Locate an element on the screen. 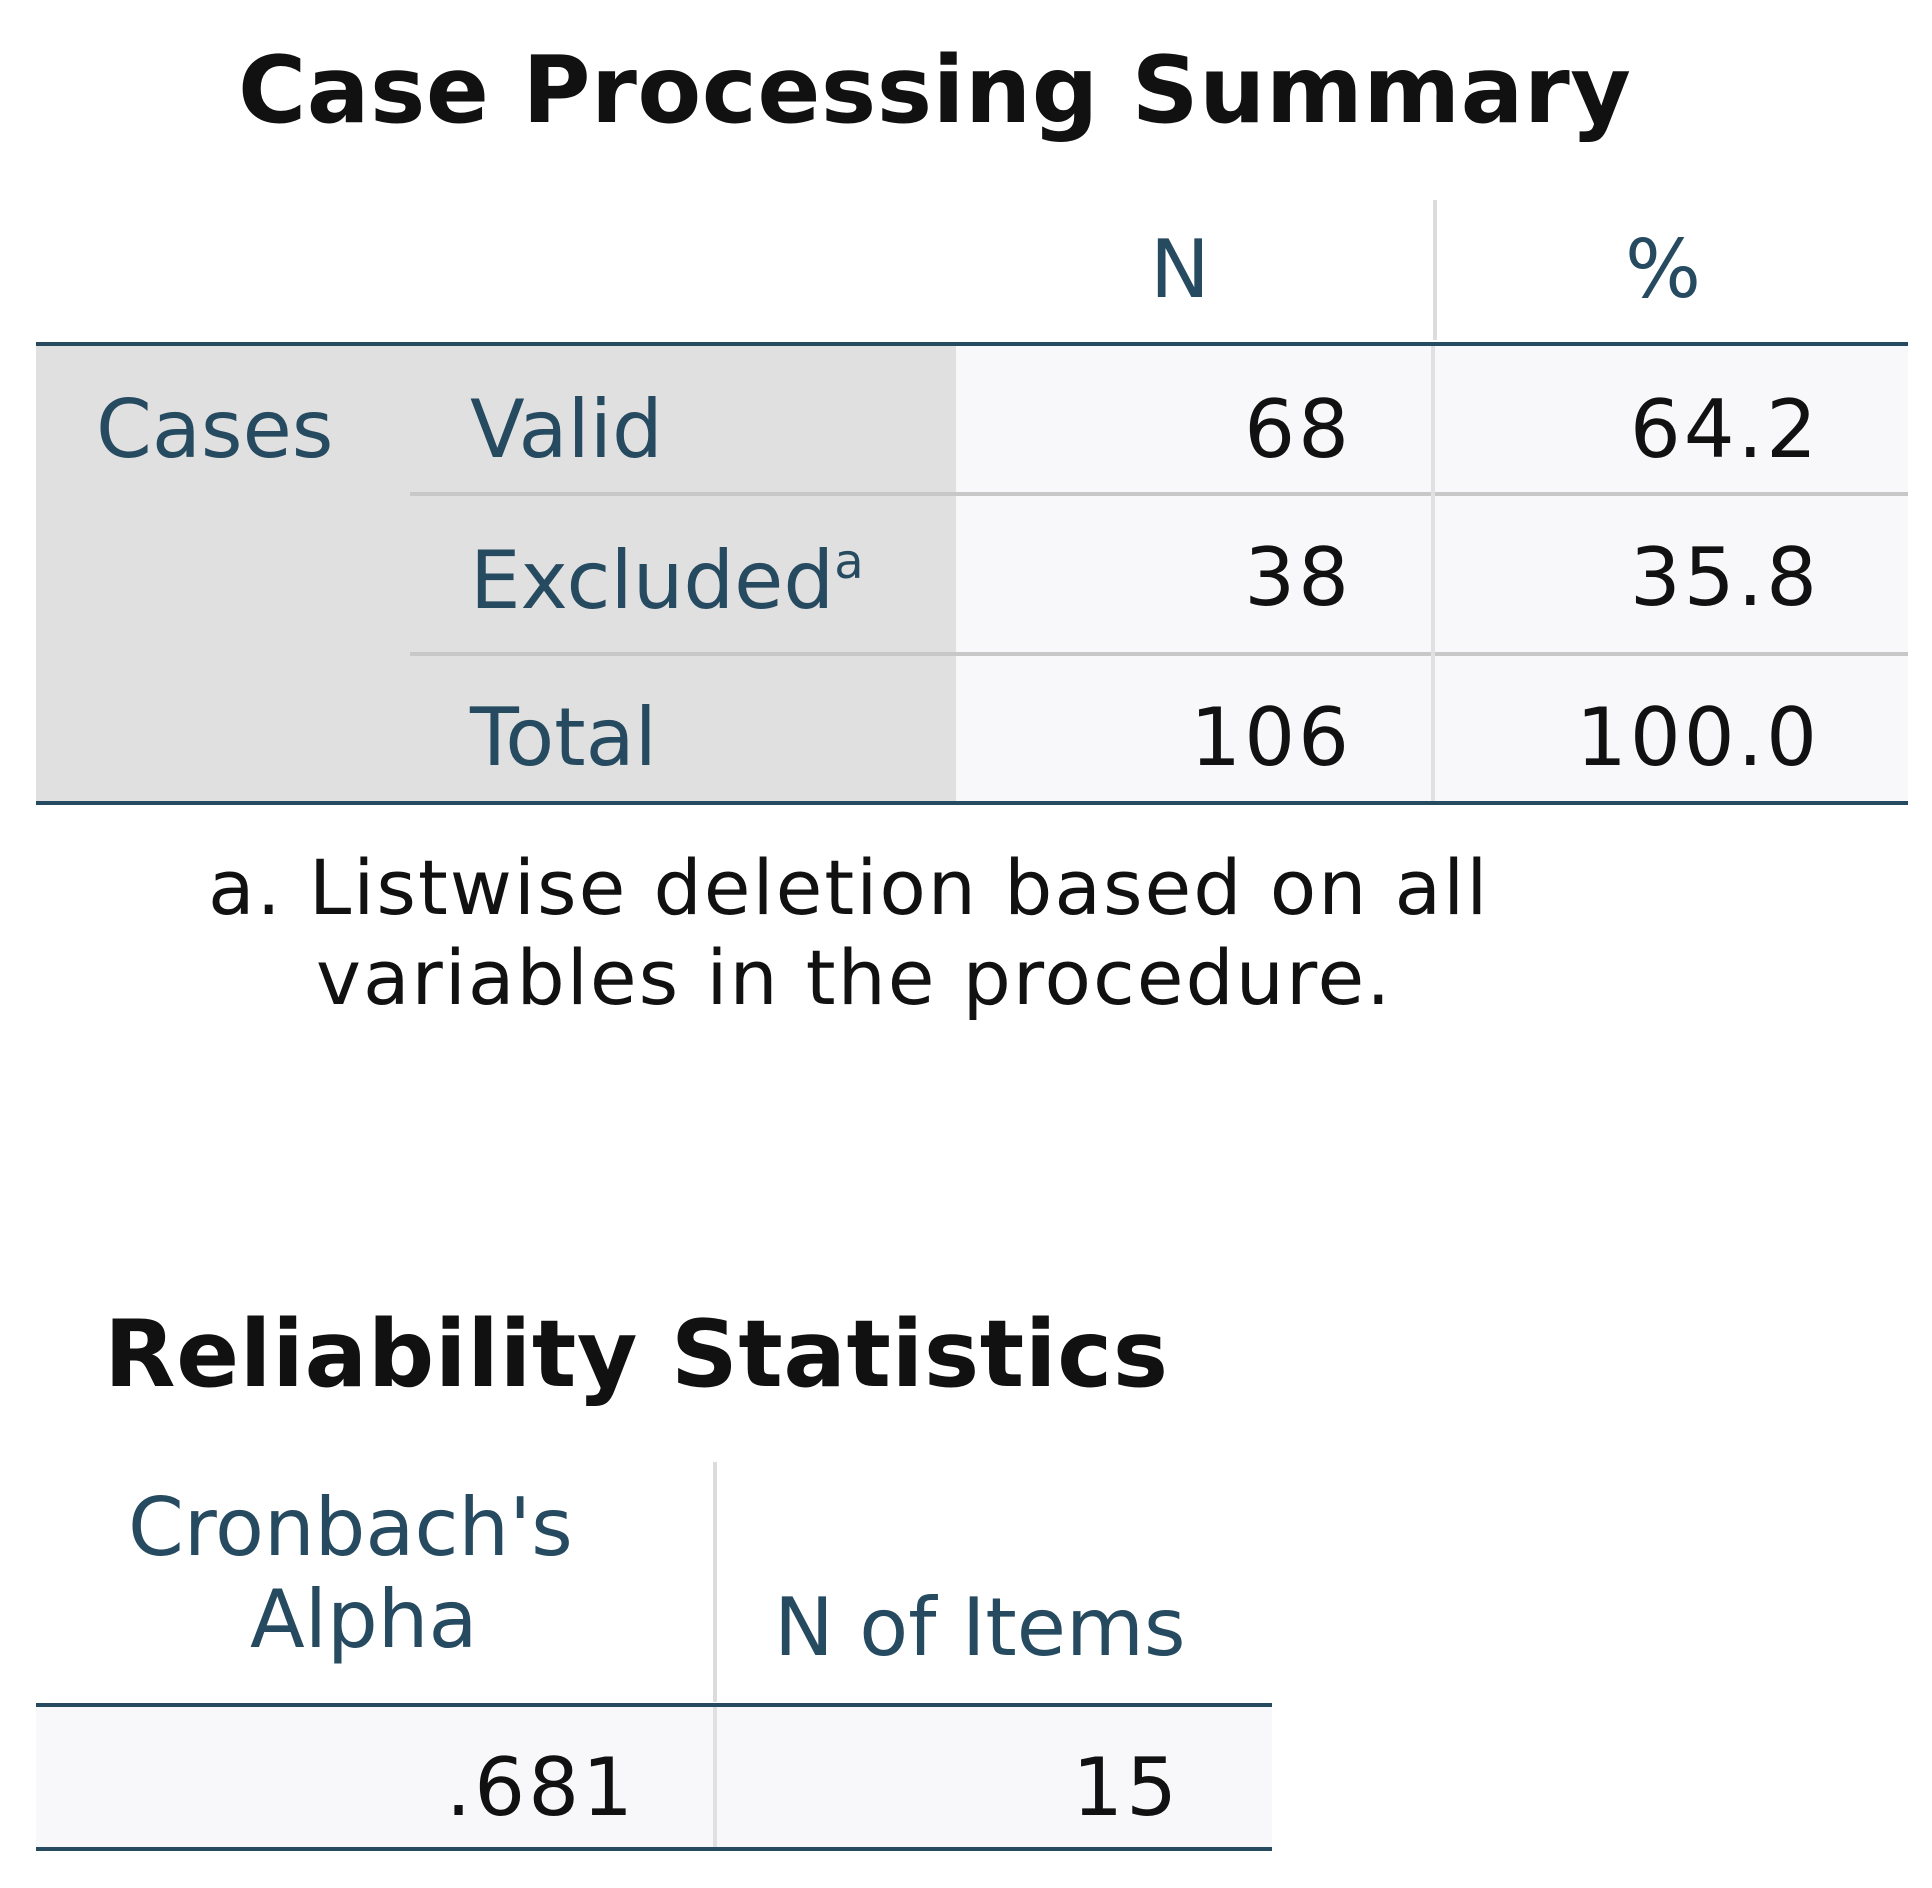 The height and width of the screenshot is (1888, 1932). column-header-alpha-line2: Alpha is located at coordinates (364, 1619).